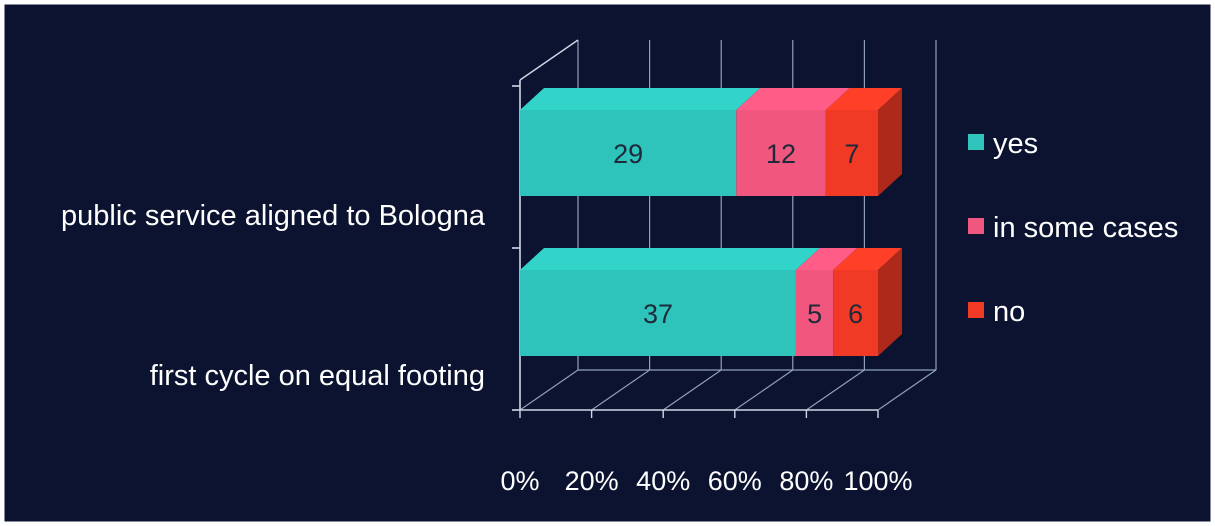  Describe the element at coordinates (1015, 144) in the screenshot. I see `legend-label-yes: yes` at that location.